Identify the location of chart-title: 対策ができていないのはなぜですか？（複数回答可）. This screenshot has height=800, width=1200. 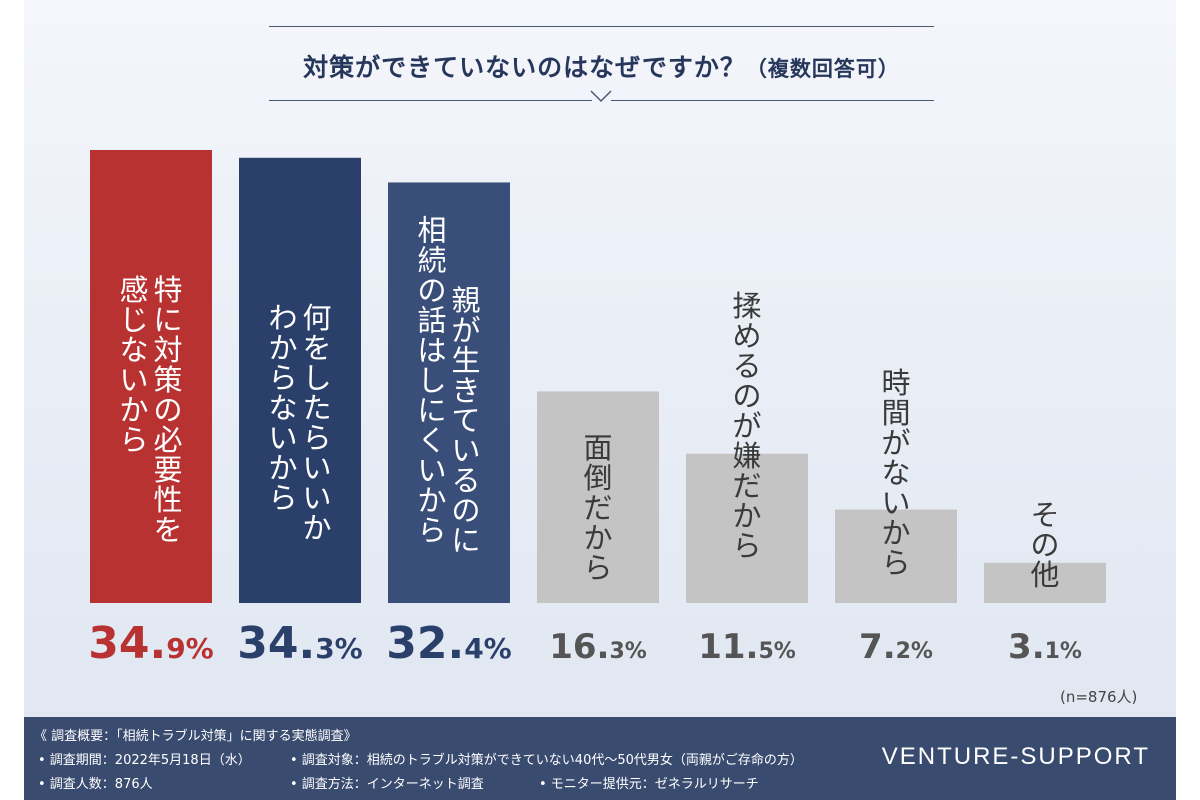
(601, 66).